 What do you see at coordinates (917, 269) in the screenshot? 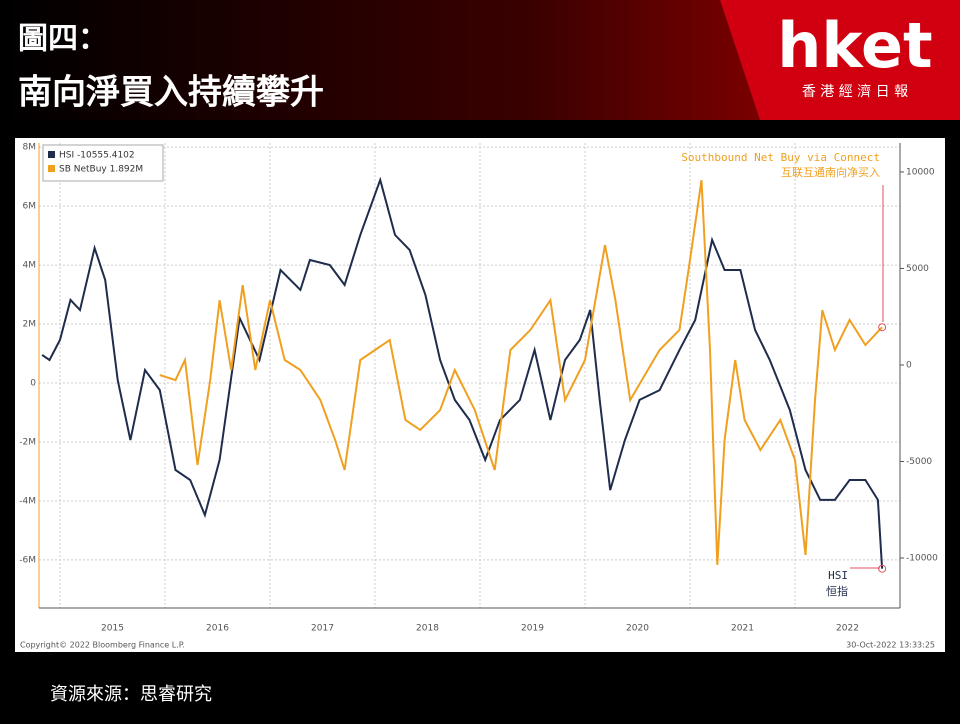
I see `y2-tick-label: 5000` at bounding box center [917, 269].